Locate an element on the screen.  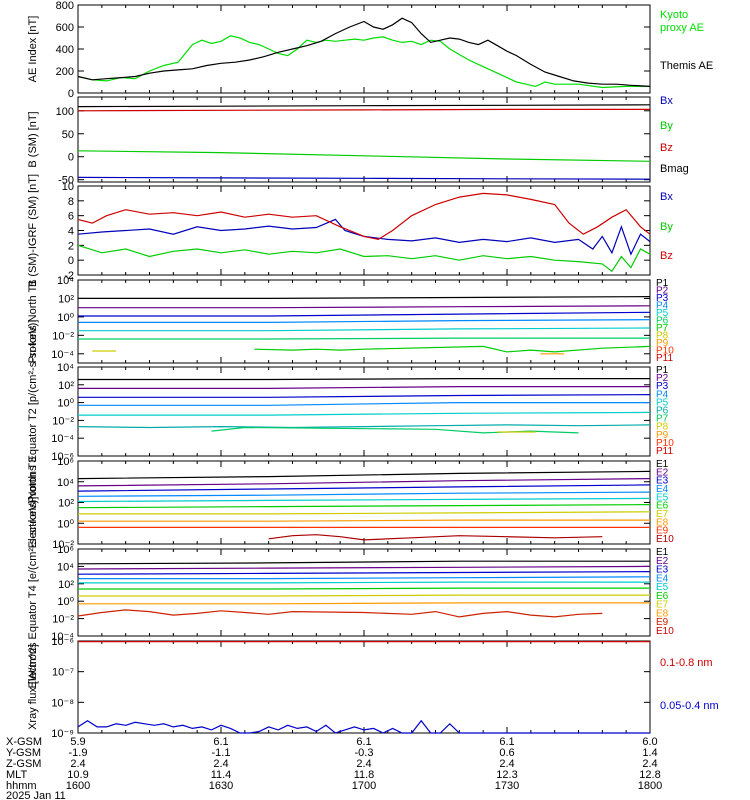
series-line-p2 is located at coordinates (364, 307).